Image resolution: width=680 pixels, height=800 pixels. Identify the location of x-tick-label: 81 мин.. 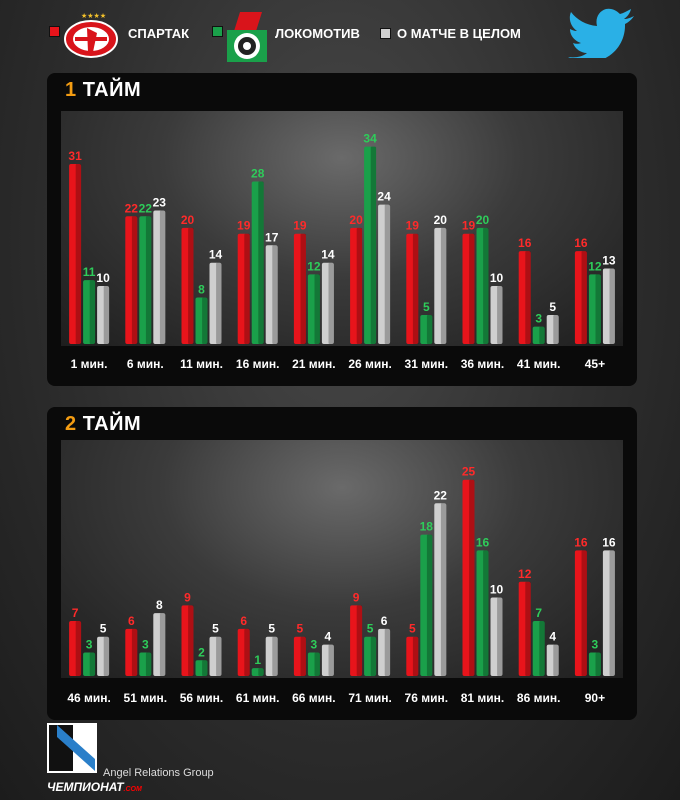
(483, 698).